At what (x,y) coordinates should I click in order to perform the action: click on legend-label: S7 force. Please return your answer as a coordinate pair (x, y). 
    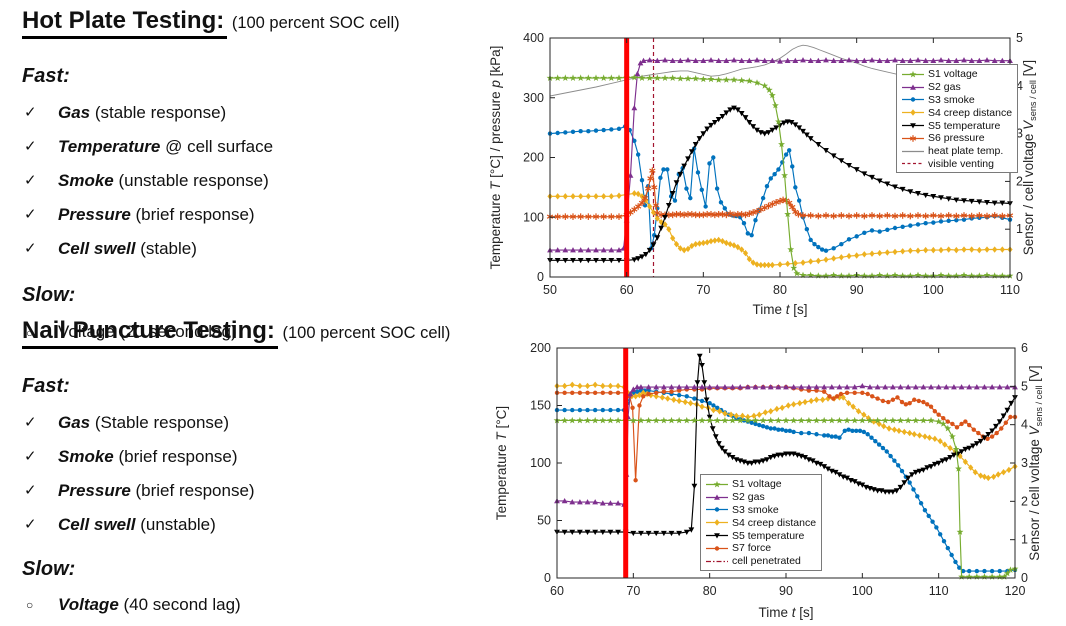
    Looking at the image, I should click on (752, 548).